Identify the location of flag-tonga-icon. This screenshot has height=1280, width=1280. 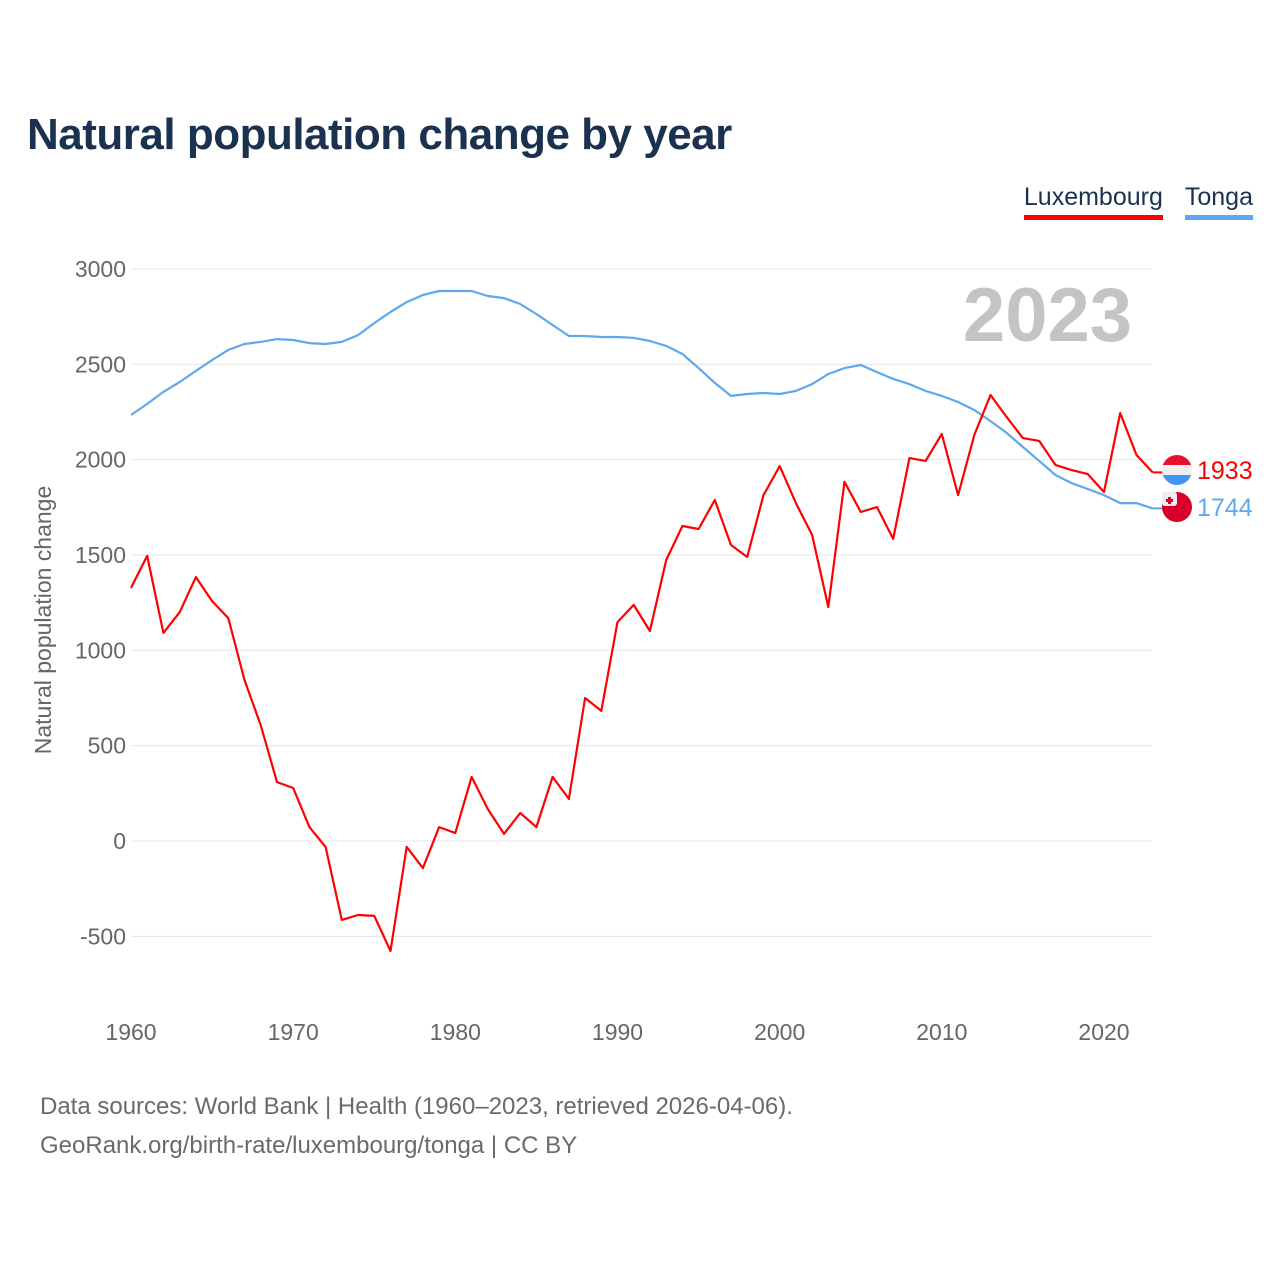
(1169, 500).